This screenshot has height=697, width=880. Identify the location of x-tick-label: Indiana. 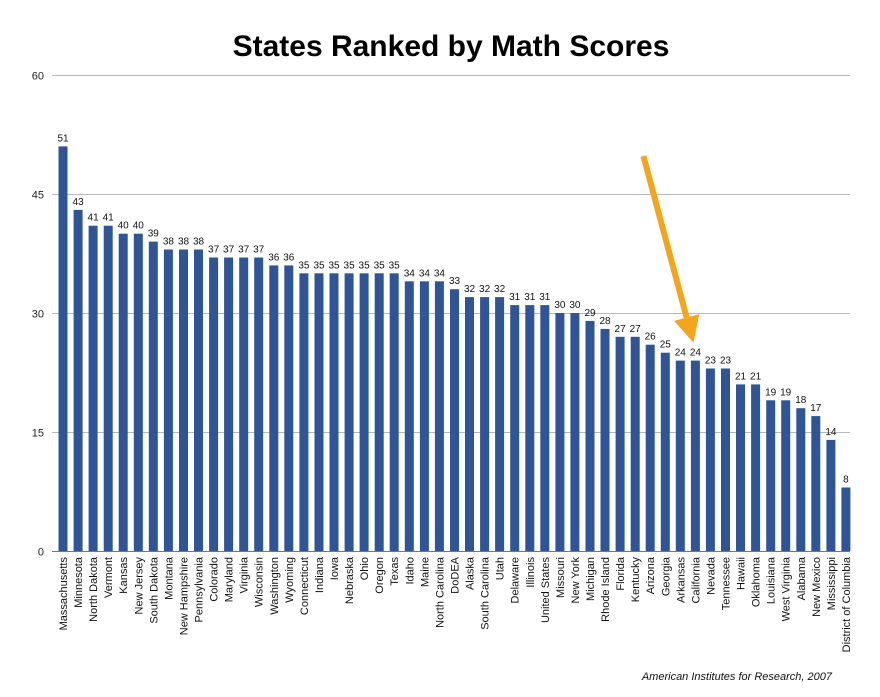
(320, 574).